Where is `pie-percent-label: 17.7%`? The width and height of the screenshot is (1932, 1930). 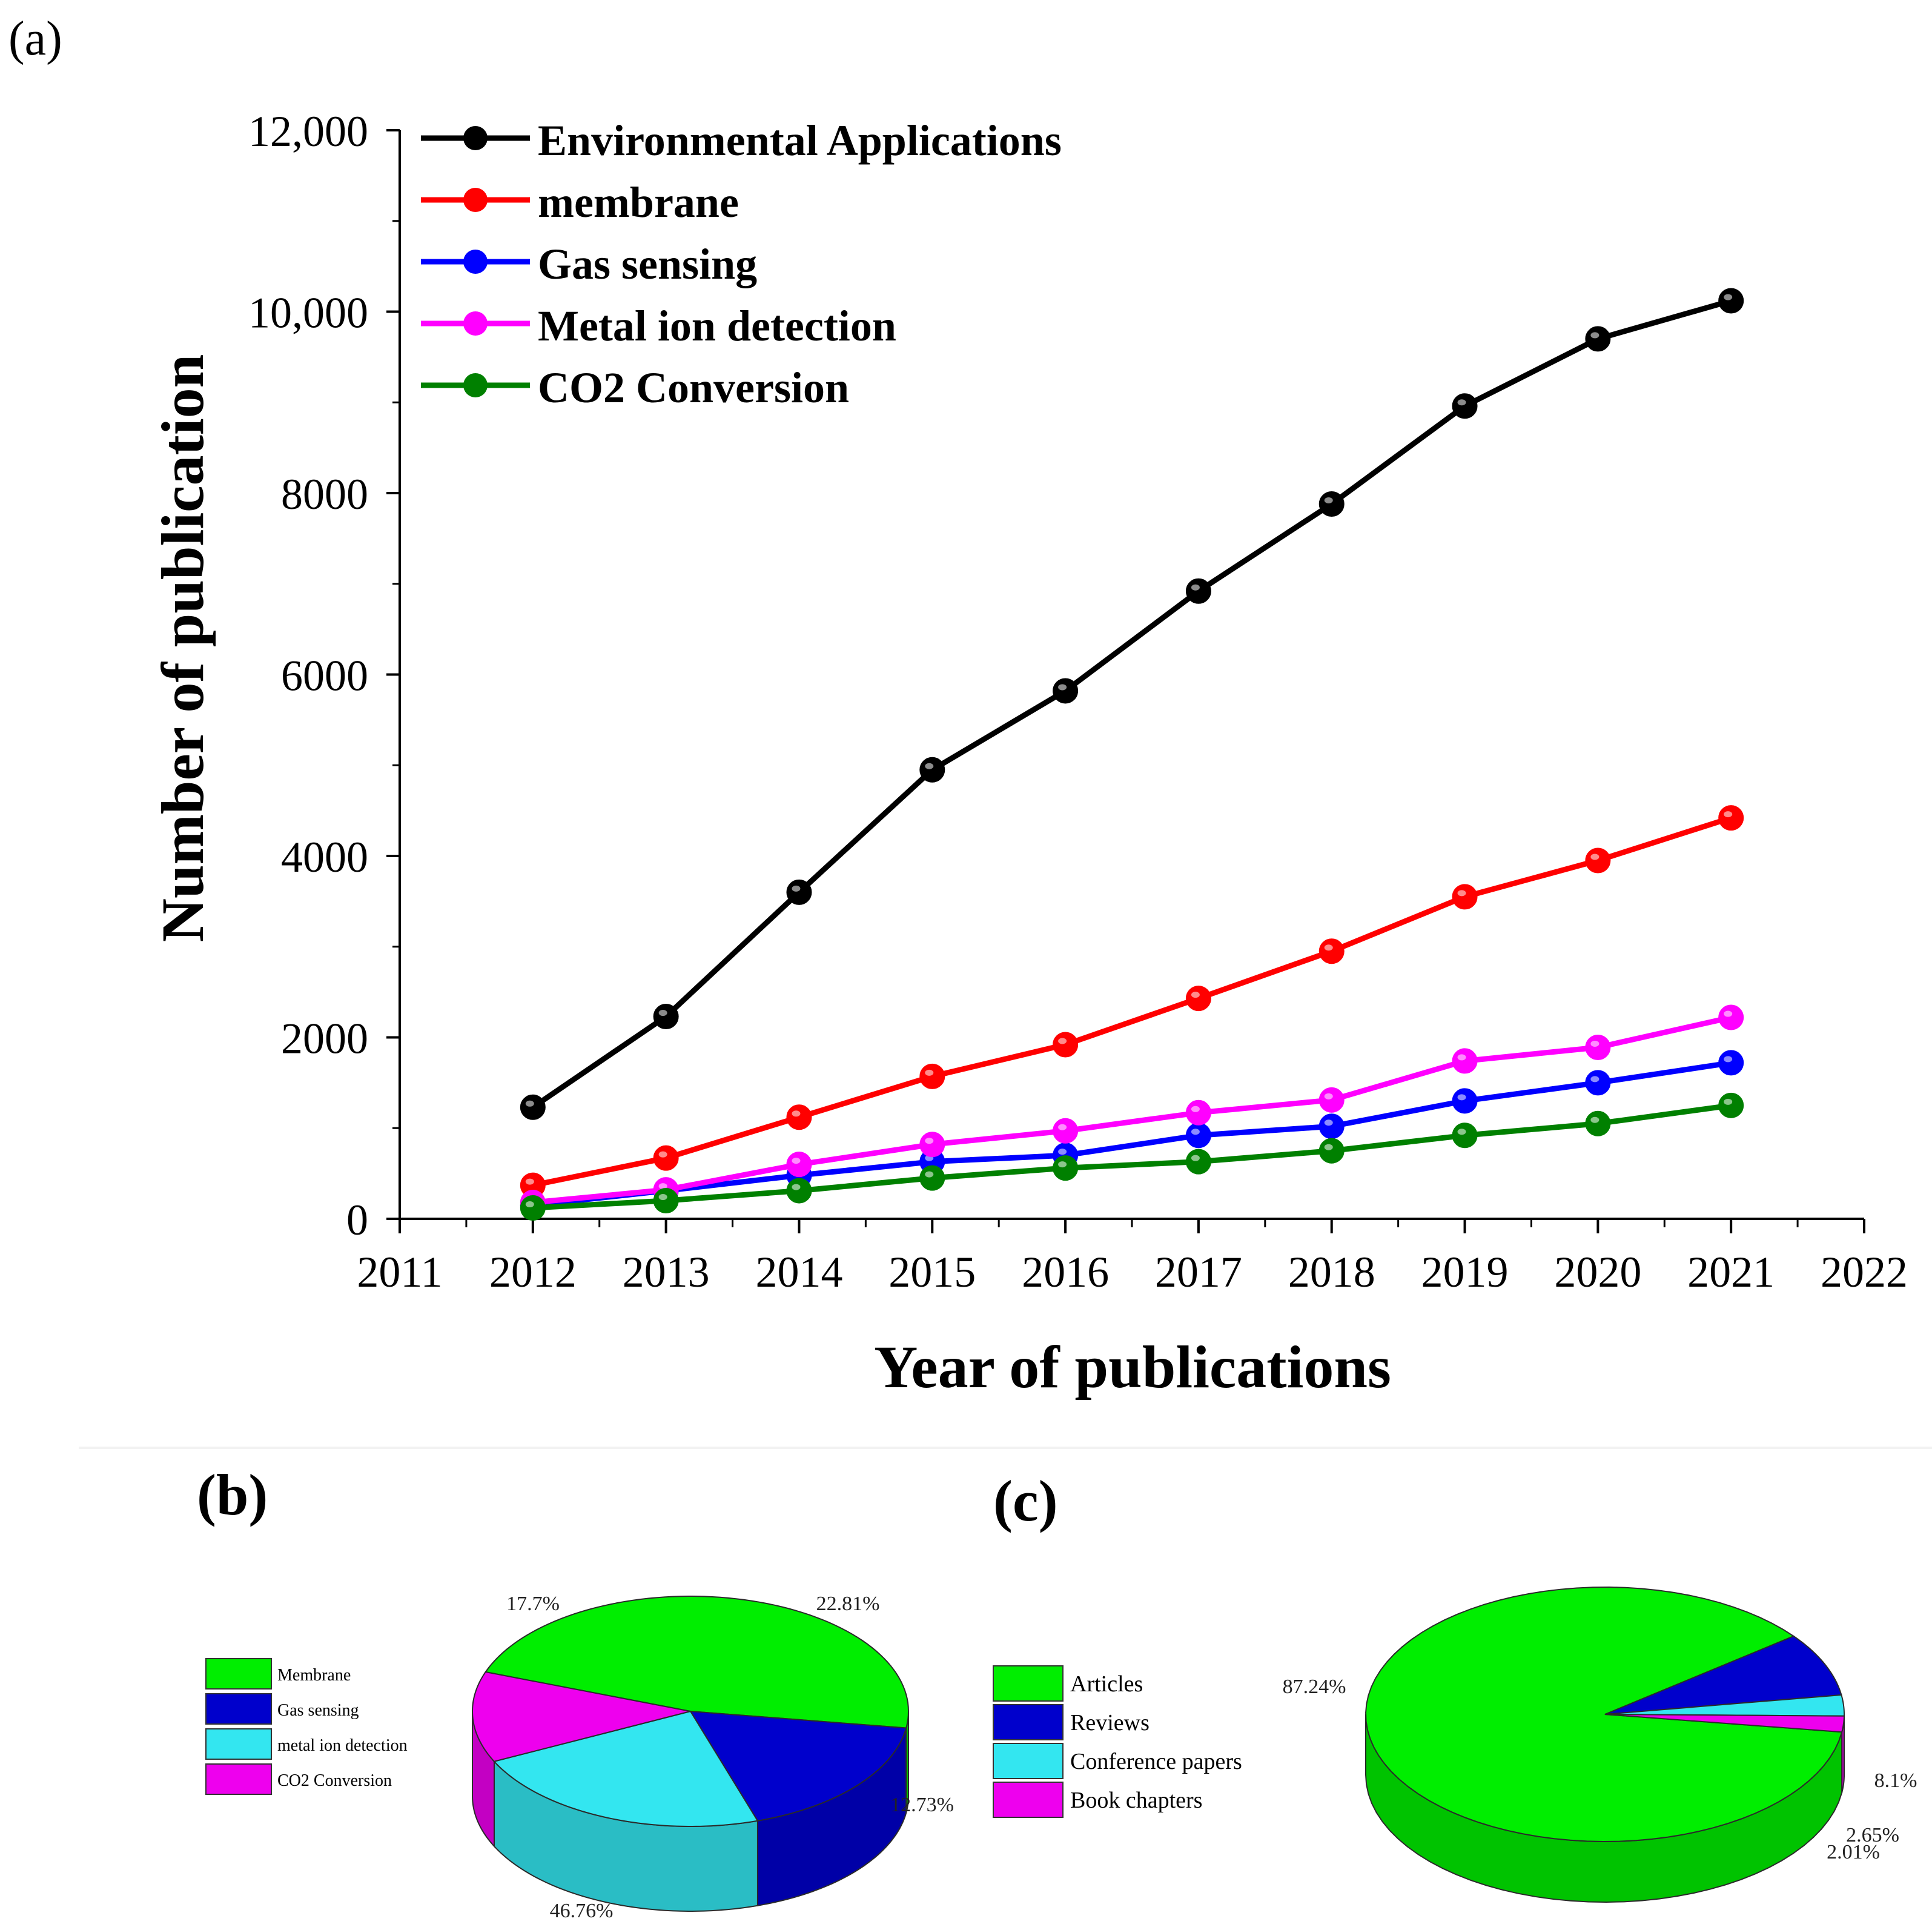 pie-percent-label: 17.7% is located at coordinates (533, 1604).